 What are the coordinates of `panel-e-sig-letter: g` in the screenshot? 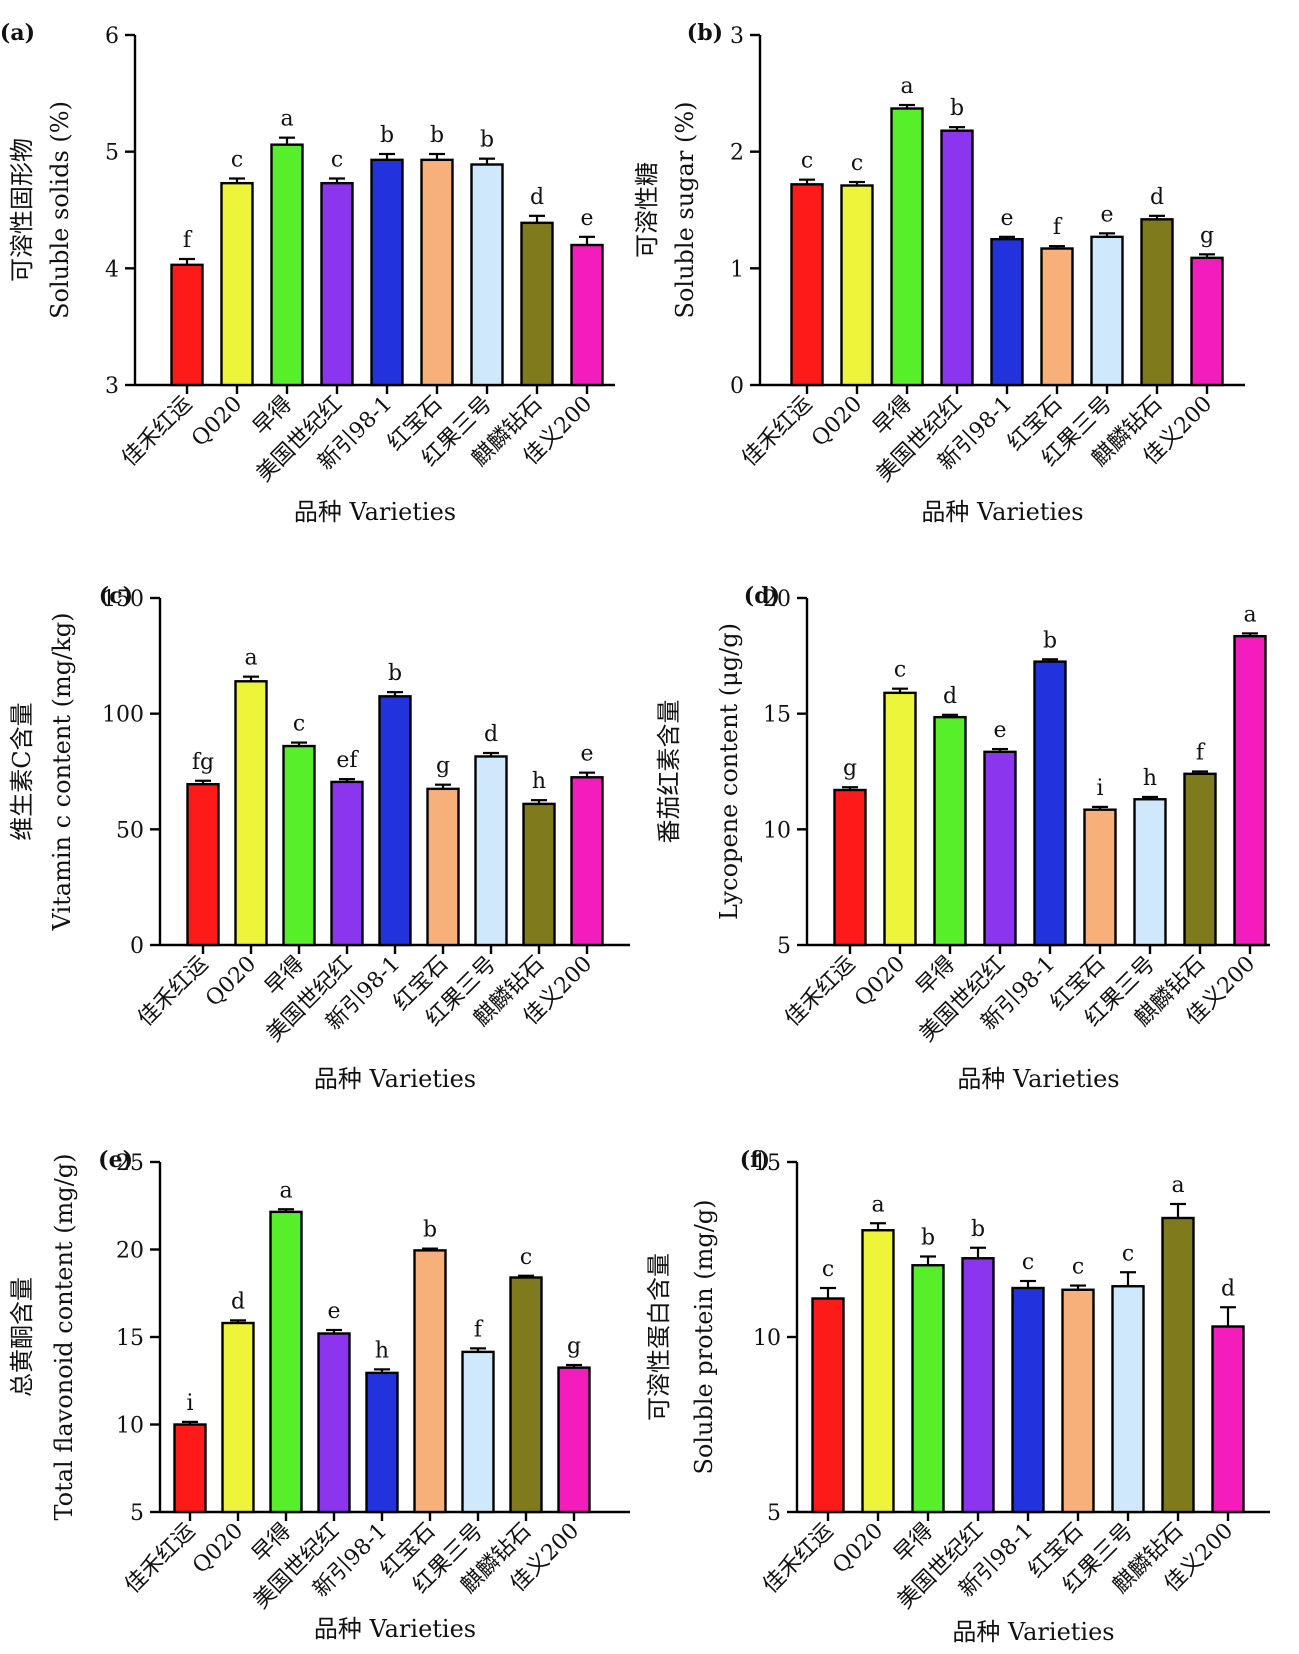 It's located at (574, 1346).